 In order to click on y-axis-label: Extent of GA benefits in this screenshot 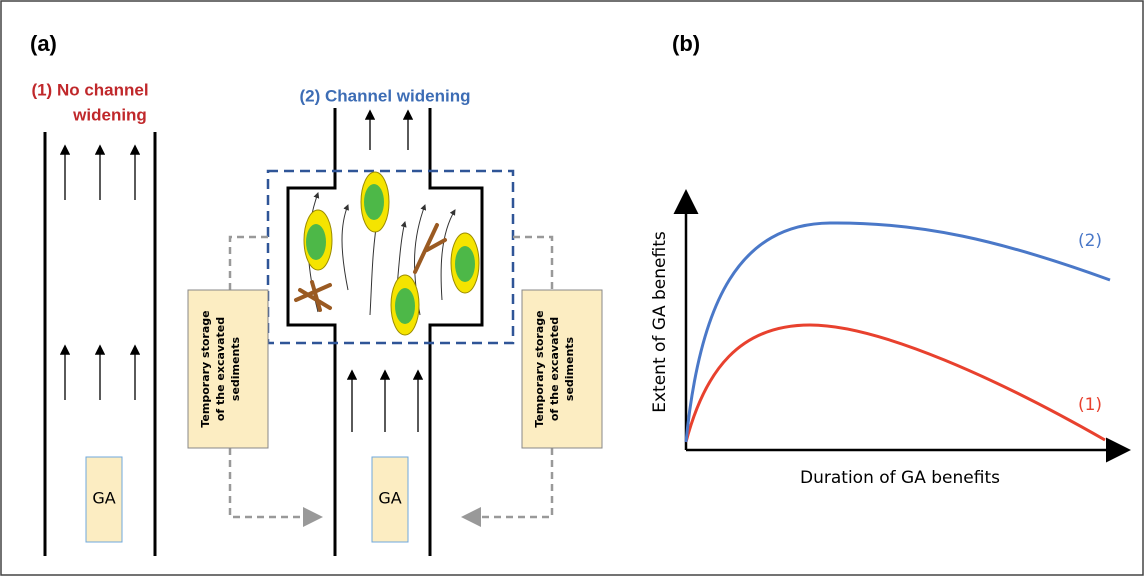, I will do `click(660, 322)`.